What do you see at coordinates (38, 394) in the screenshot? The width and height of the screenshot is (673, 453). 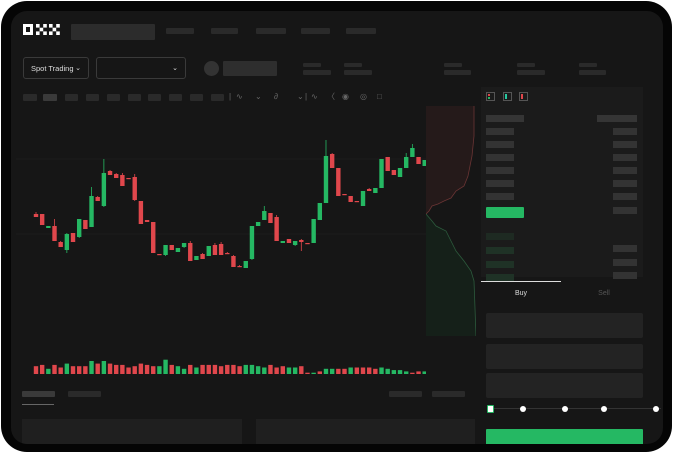 I see `open-orders-tab` at bounding box center [38, 394].